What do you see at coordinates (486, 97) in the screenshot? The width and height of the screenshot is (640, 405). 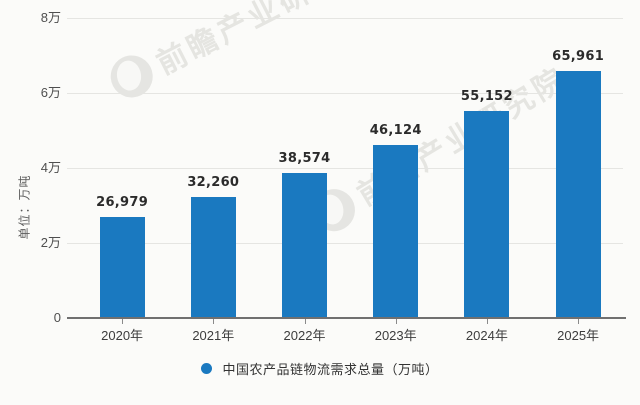 I see `bar-value-label: 55,152` at bounding box center [486, 97].